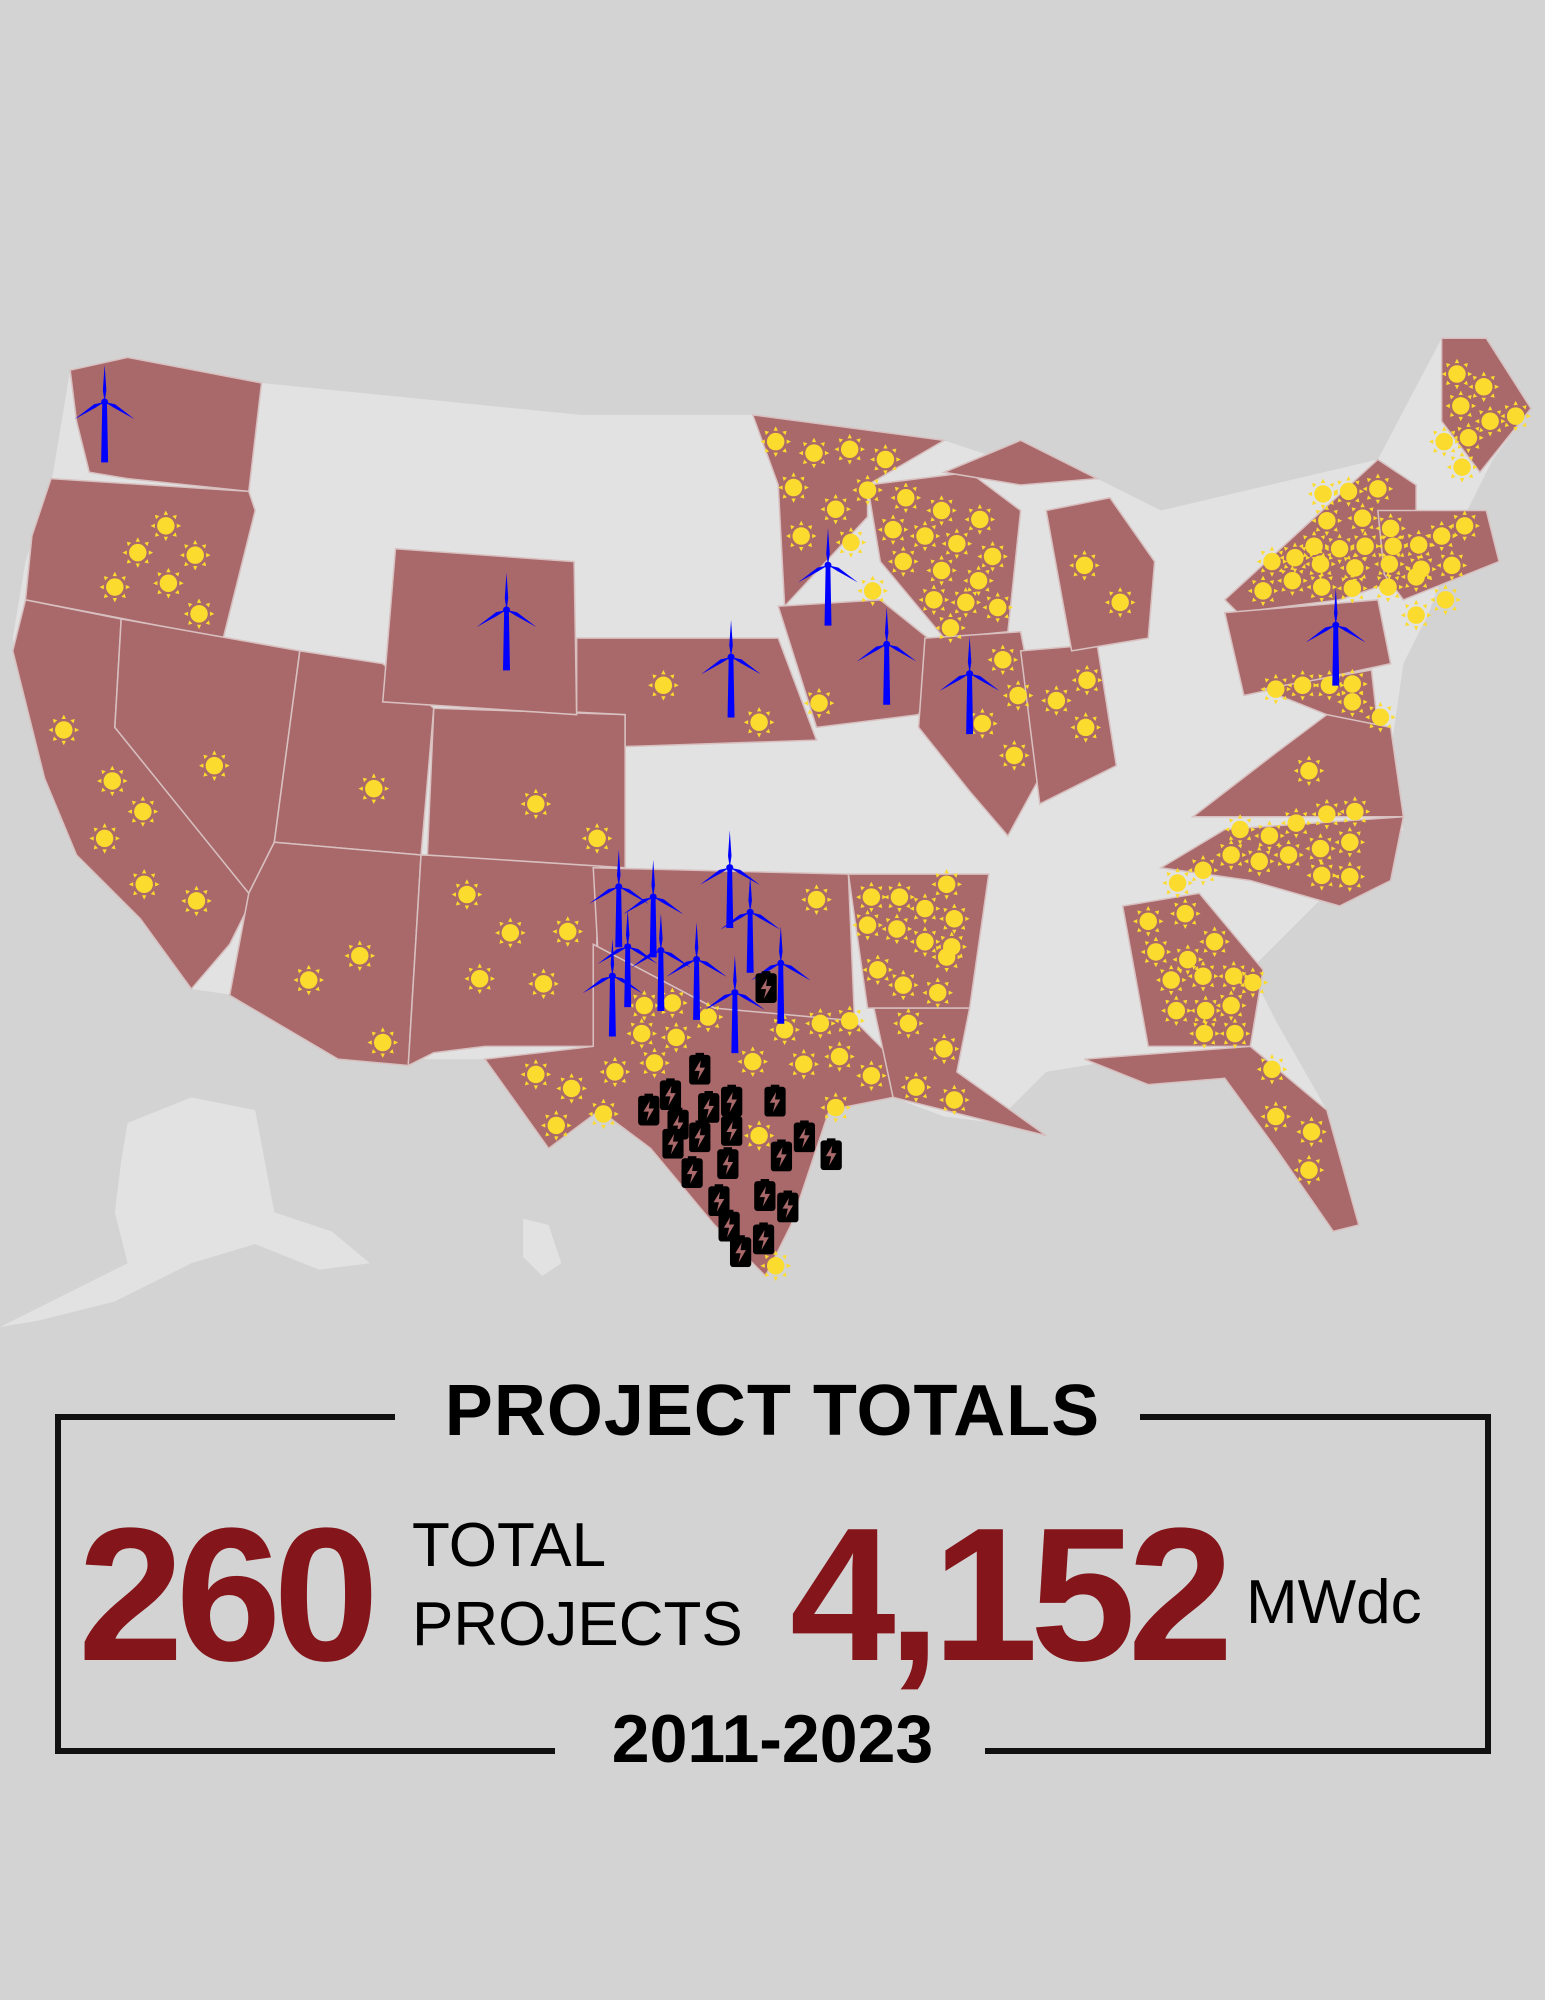 The width and height of the screenshot is (1545, 2000). Describe the element at coordinates (1297, 765) in the screenshot. I see `state-va` at that location.